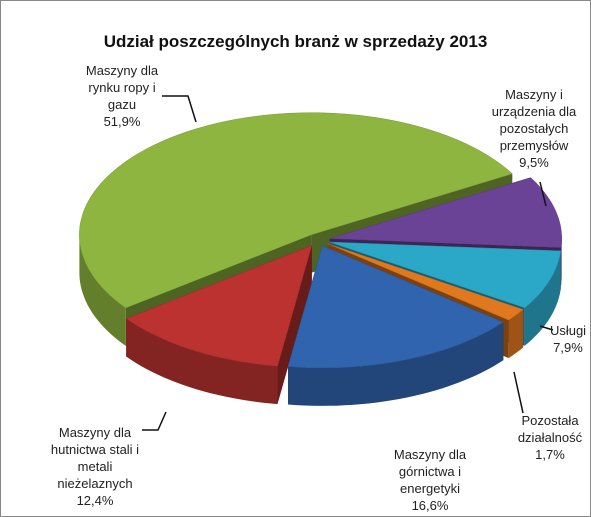  I want to click on slice-label: Maszyny dla rynku ropy i gazu 51,9%, so click(122, 96).